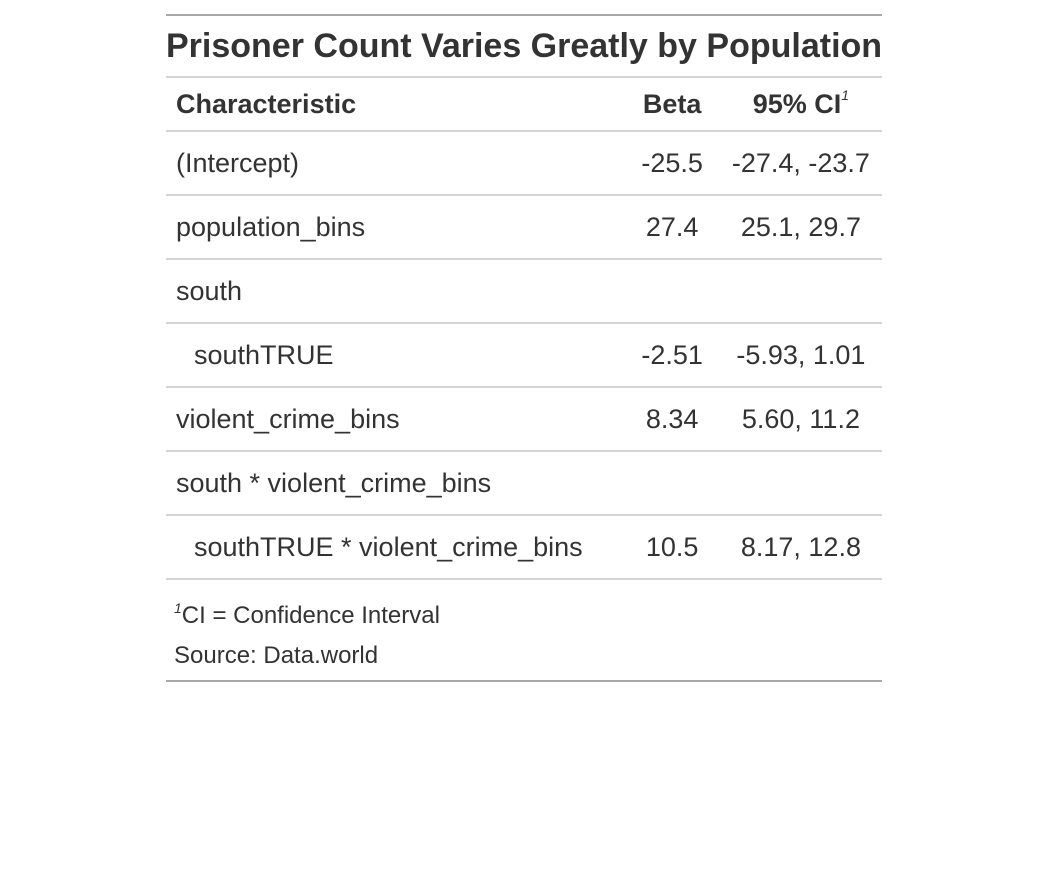 The width and height of the screenshot is (1040, 880). I want to click on header-beta: Beta, so click(672, 104).